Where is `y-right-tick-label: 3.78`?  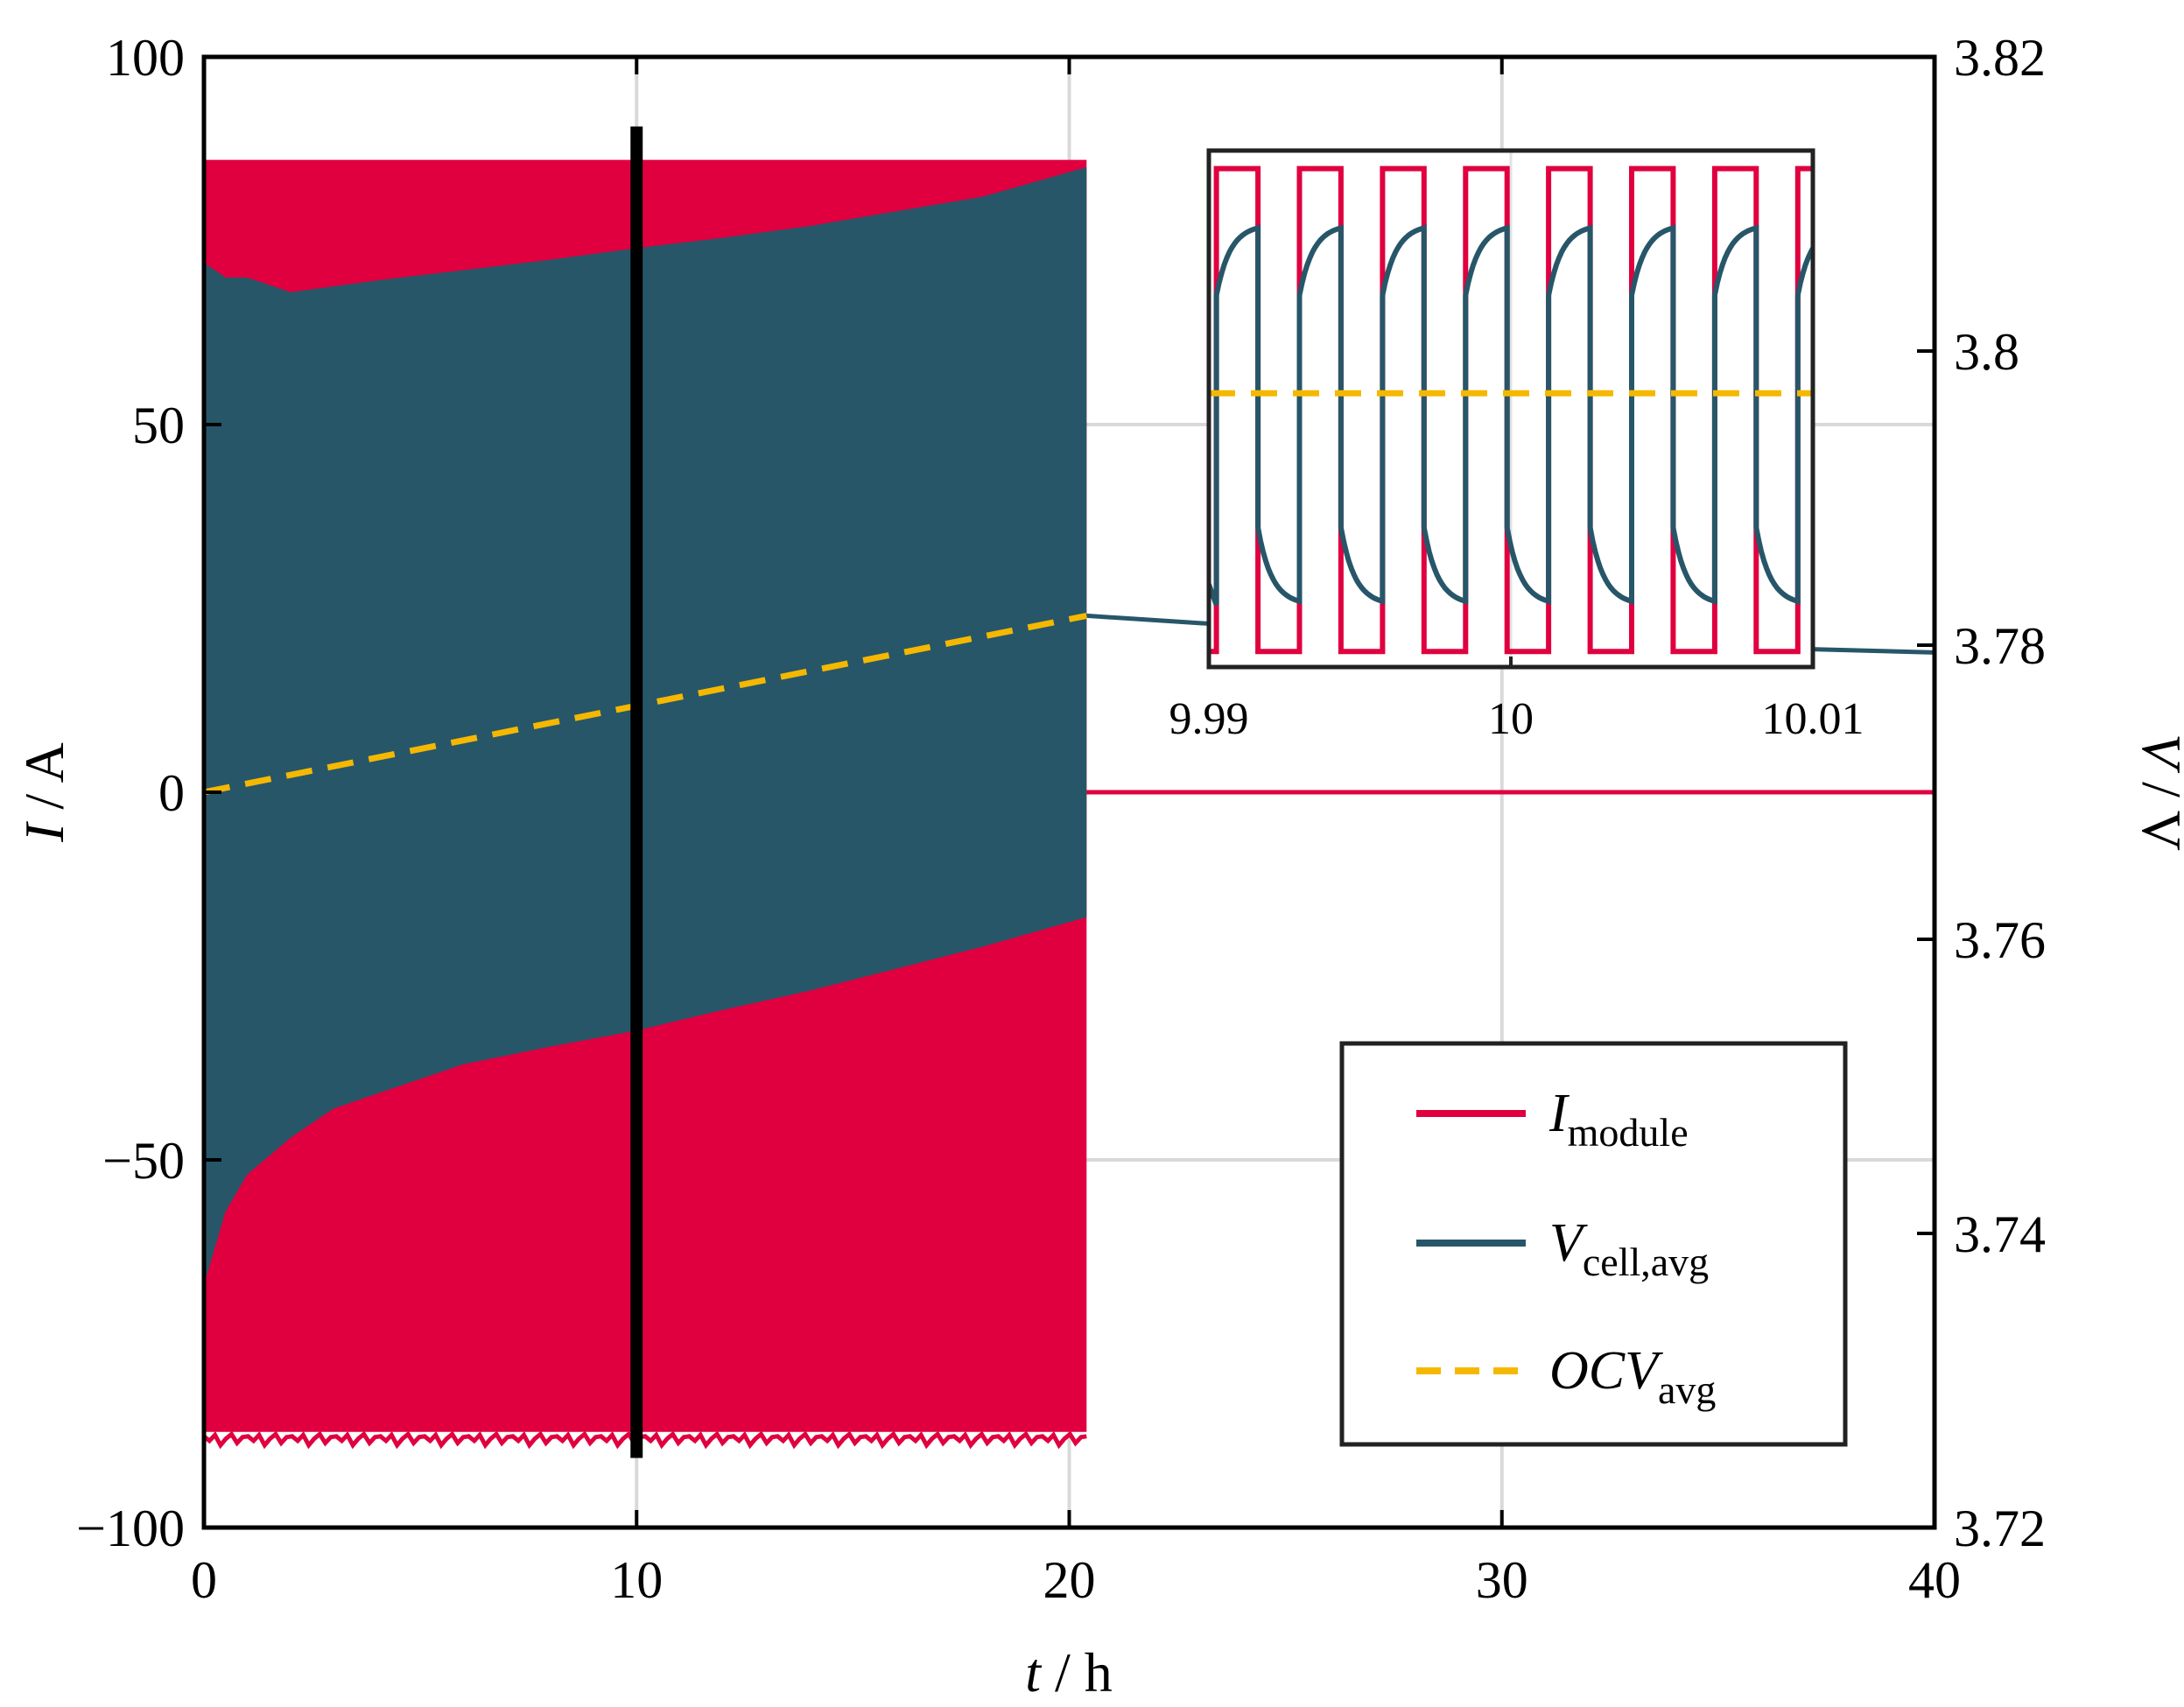
y-right-tick-label: 3.78 is located at coordinates (2000, 646).